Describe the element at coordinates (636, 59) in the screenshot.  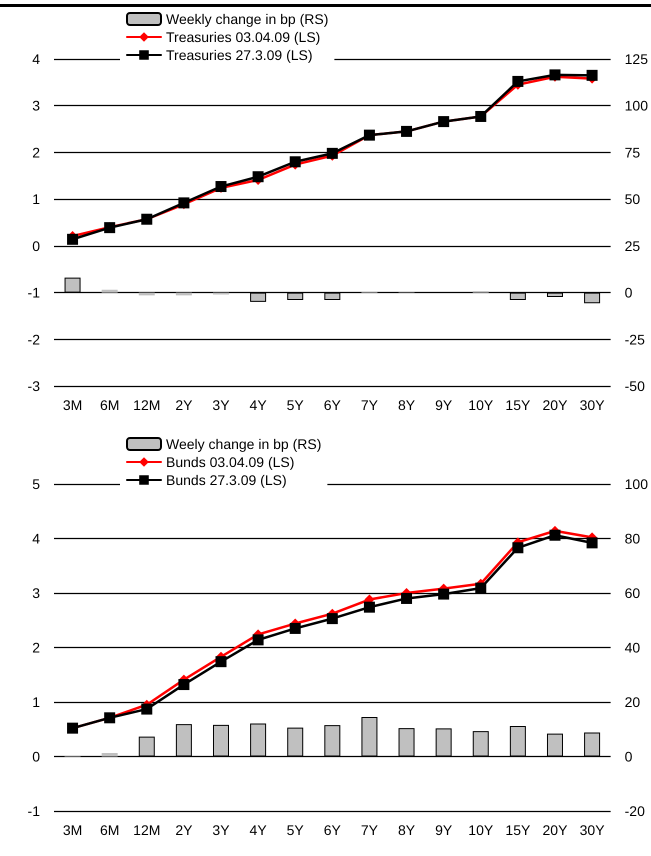
I see `y2-tick-label: 125` at that location.